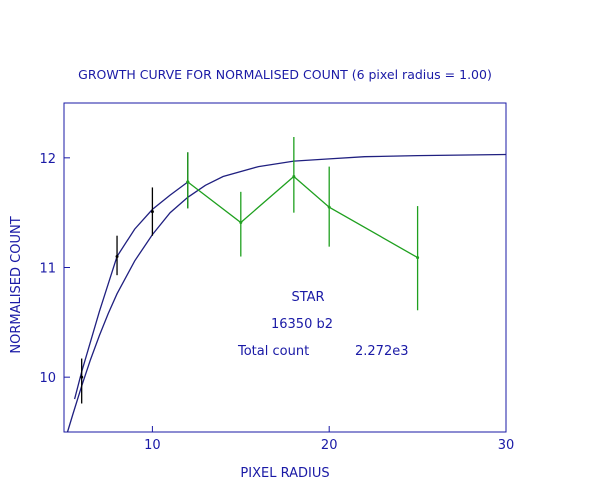 The height and width of the screenshot is (489, 600). Describe the element at coordinates (302, 217) in the screenshot. I see `series-3-line` at that location.